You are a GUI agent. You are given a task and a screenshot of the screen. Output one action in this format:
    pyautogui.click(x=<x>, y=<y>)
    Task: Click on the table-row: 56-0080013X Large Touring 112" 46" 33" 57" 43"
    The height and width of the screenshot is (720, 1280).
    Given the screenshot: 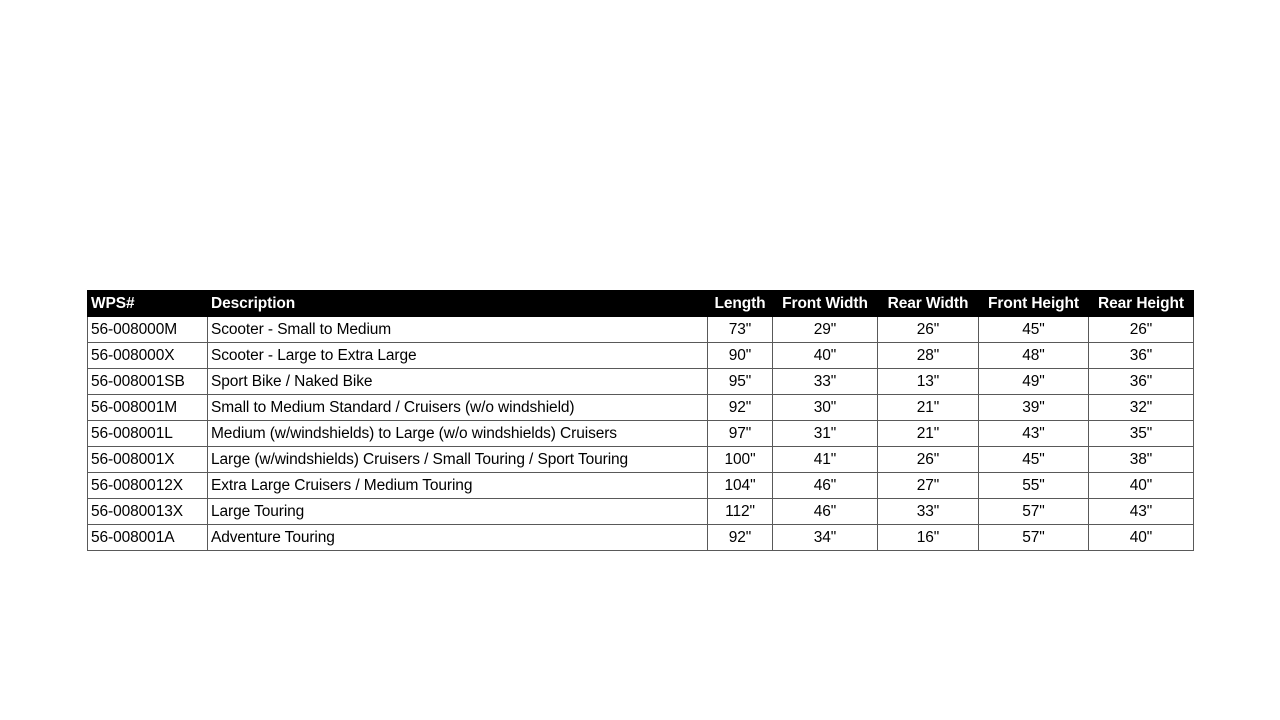 What is the action you would take?
    pyautogui.click(x=640, y=511)
    